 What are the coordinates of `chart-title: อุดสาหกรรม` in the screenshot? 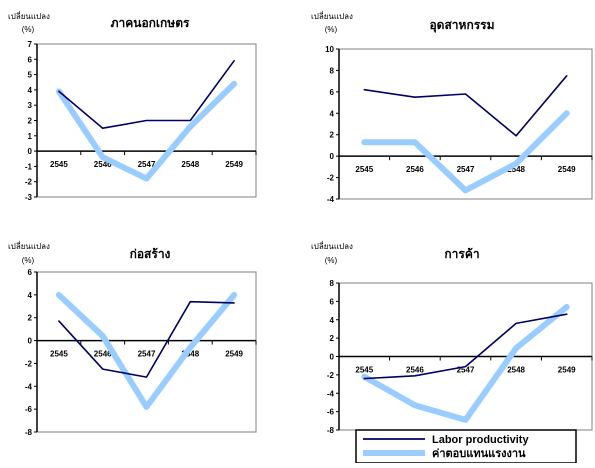 It's located at (461, 25).